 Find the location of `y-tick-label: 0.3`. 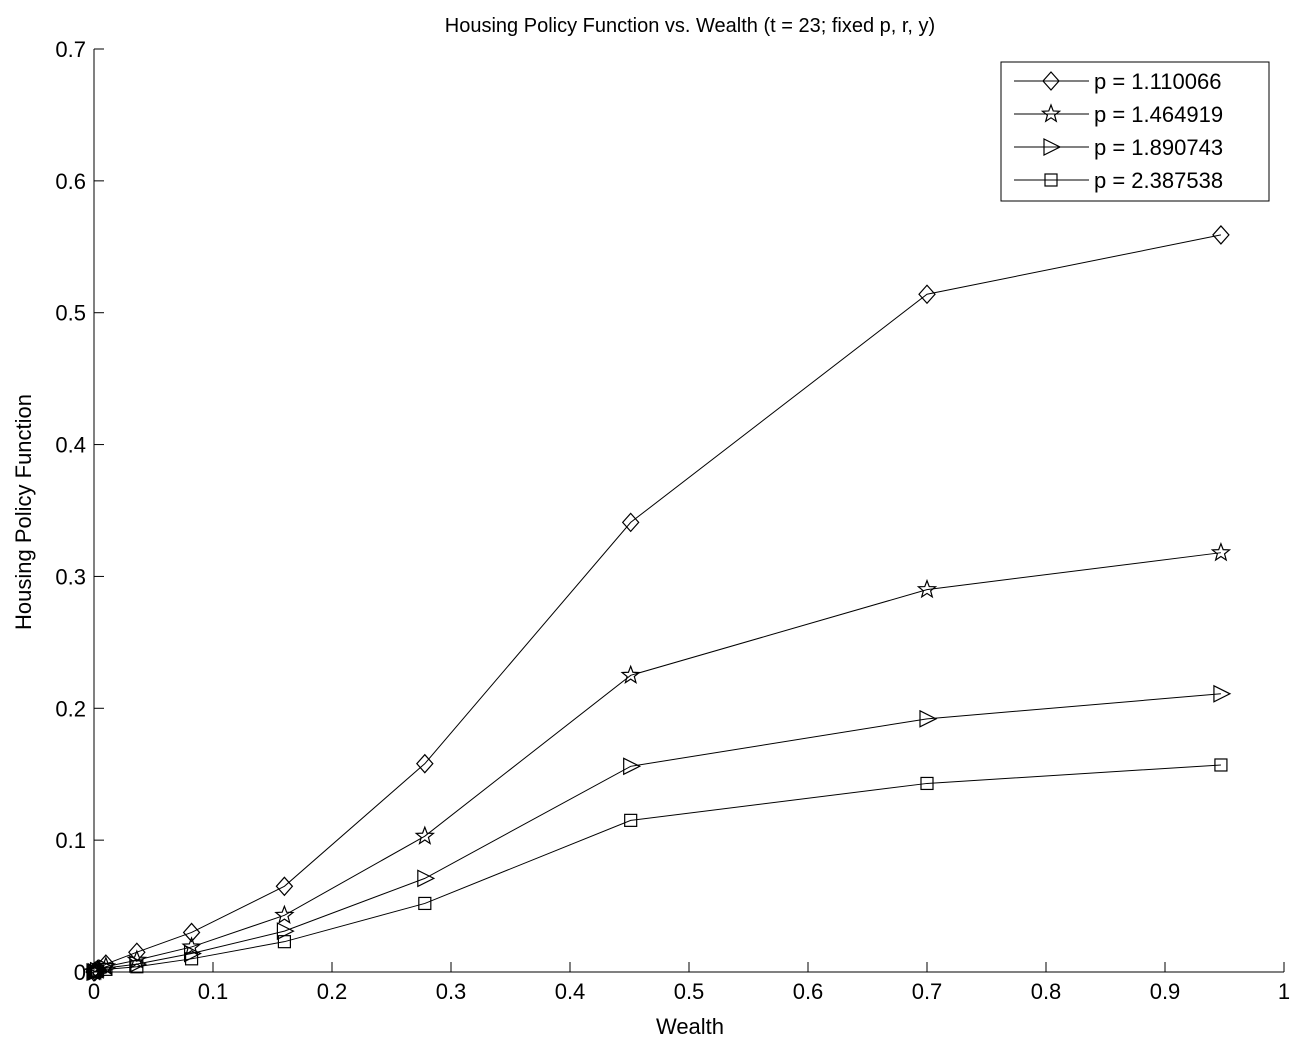

y-tick-label: 0.3 is located at coordinates (70, 576).